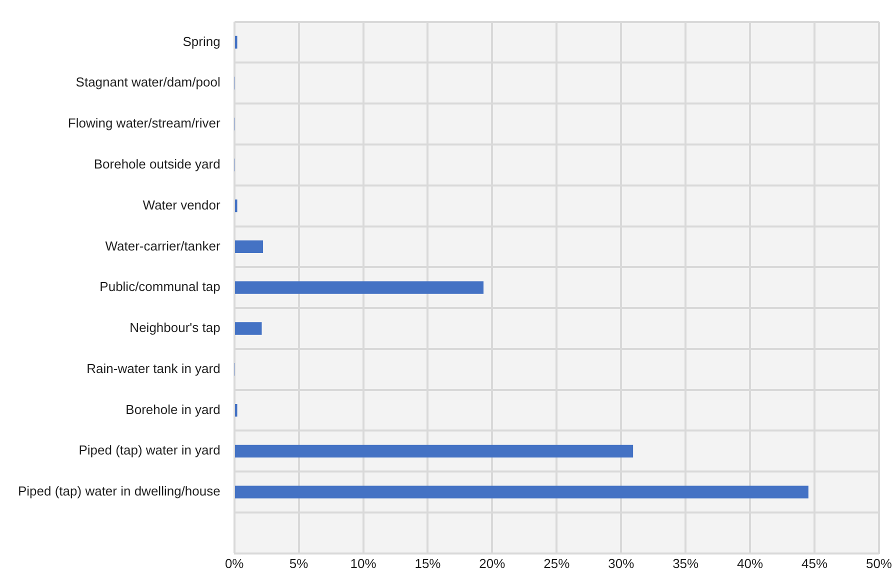  I want to click on x-tick-label: 25%, so click(557, 563).